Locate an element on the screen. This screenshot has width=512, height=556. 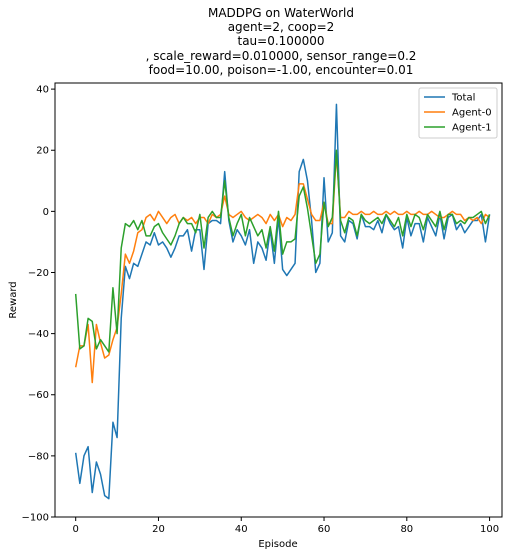
legend: Total Agent-0 Agent-1 is located at coordinates (458, 113).